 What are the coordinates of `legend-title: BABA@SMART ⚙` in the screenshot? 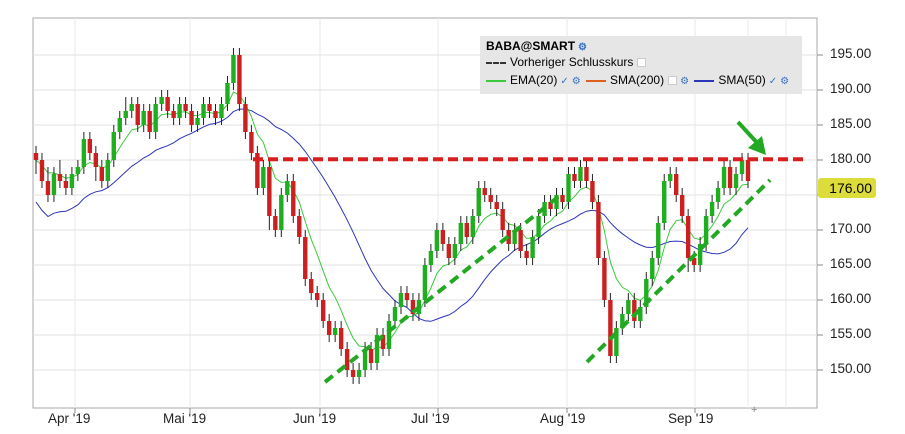 It's located at (536, 46).